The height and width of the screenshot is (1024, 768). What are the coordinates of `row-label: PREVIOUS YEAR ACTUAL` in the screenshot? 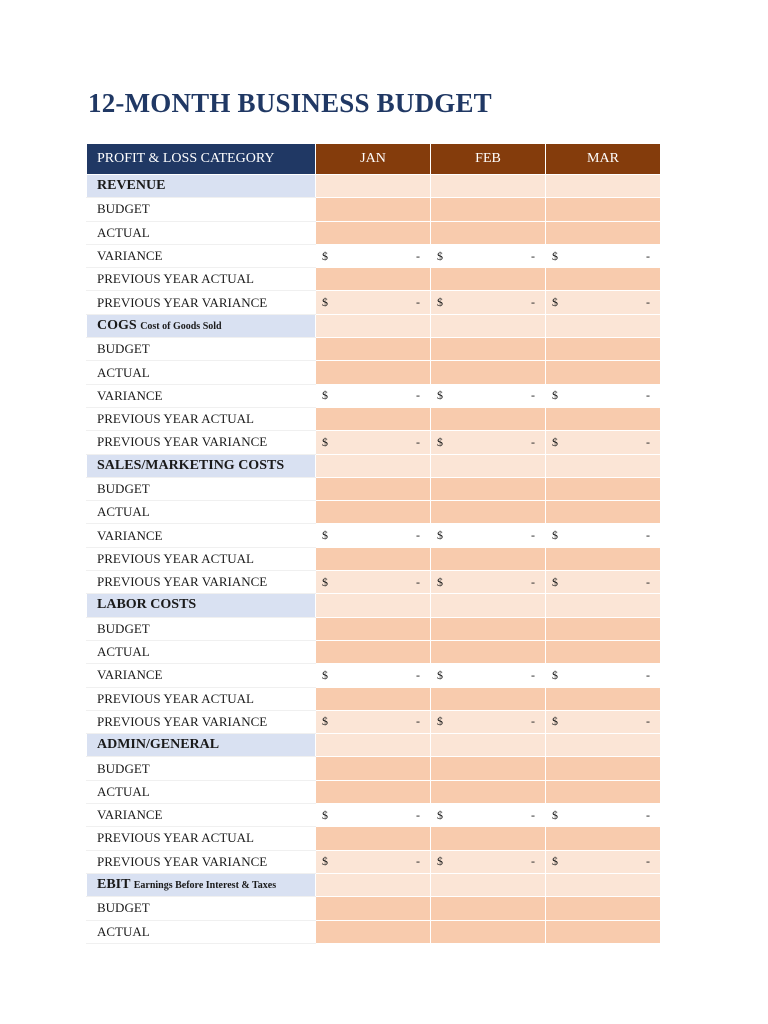 It's located at (201, 559).